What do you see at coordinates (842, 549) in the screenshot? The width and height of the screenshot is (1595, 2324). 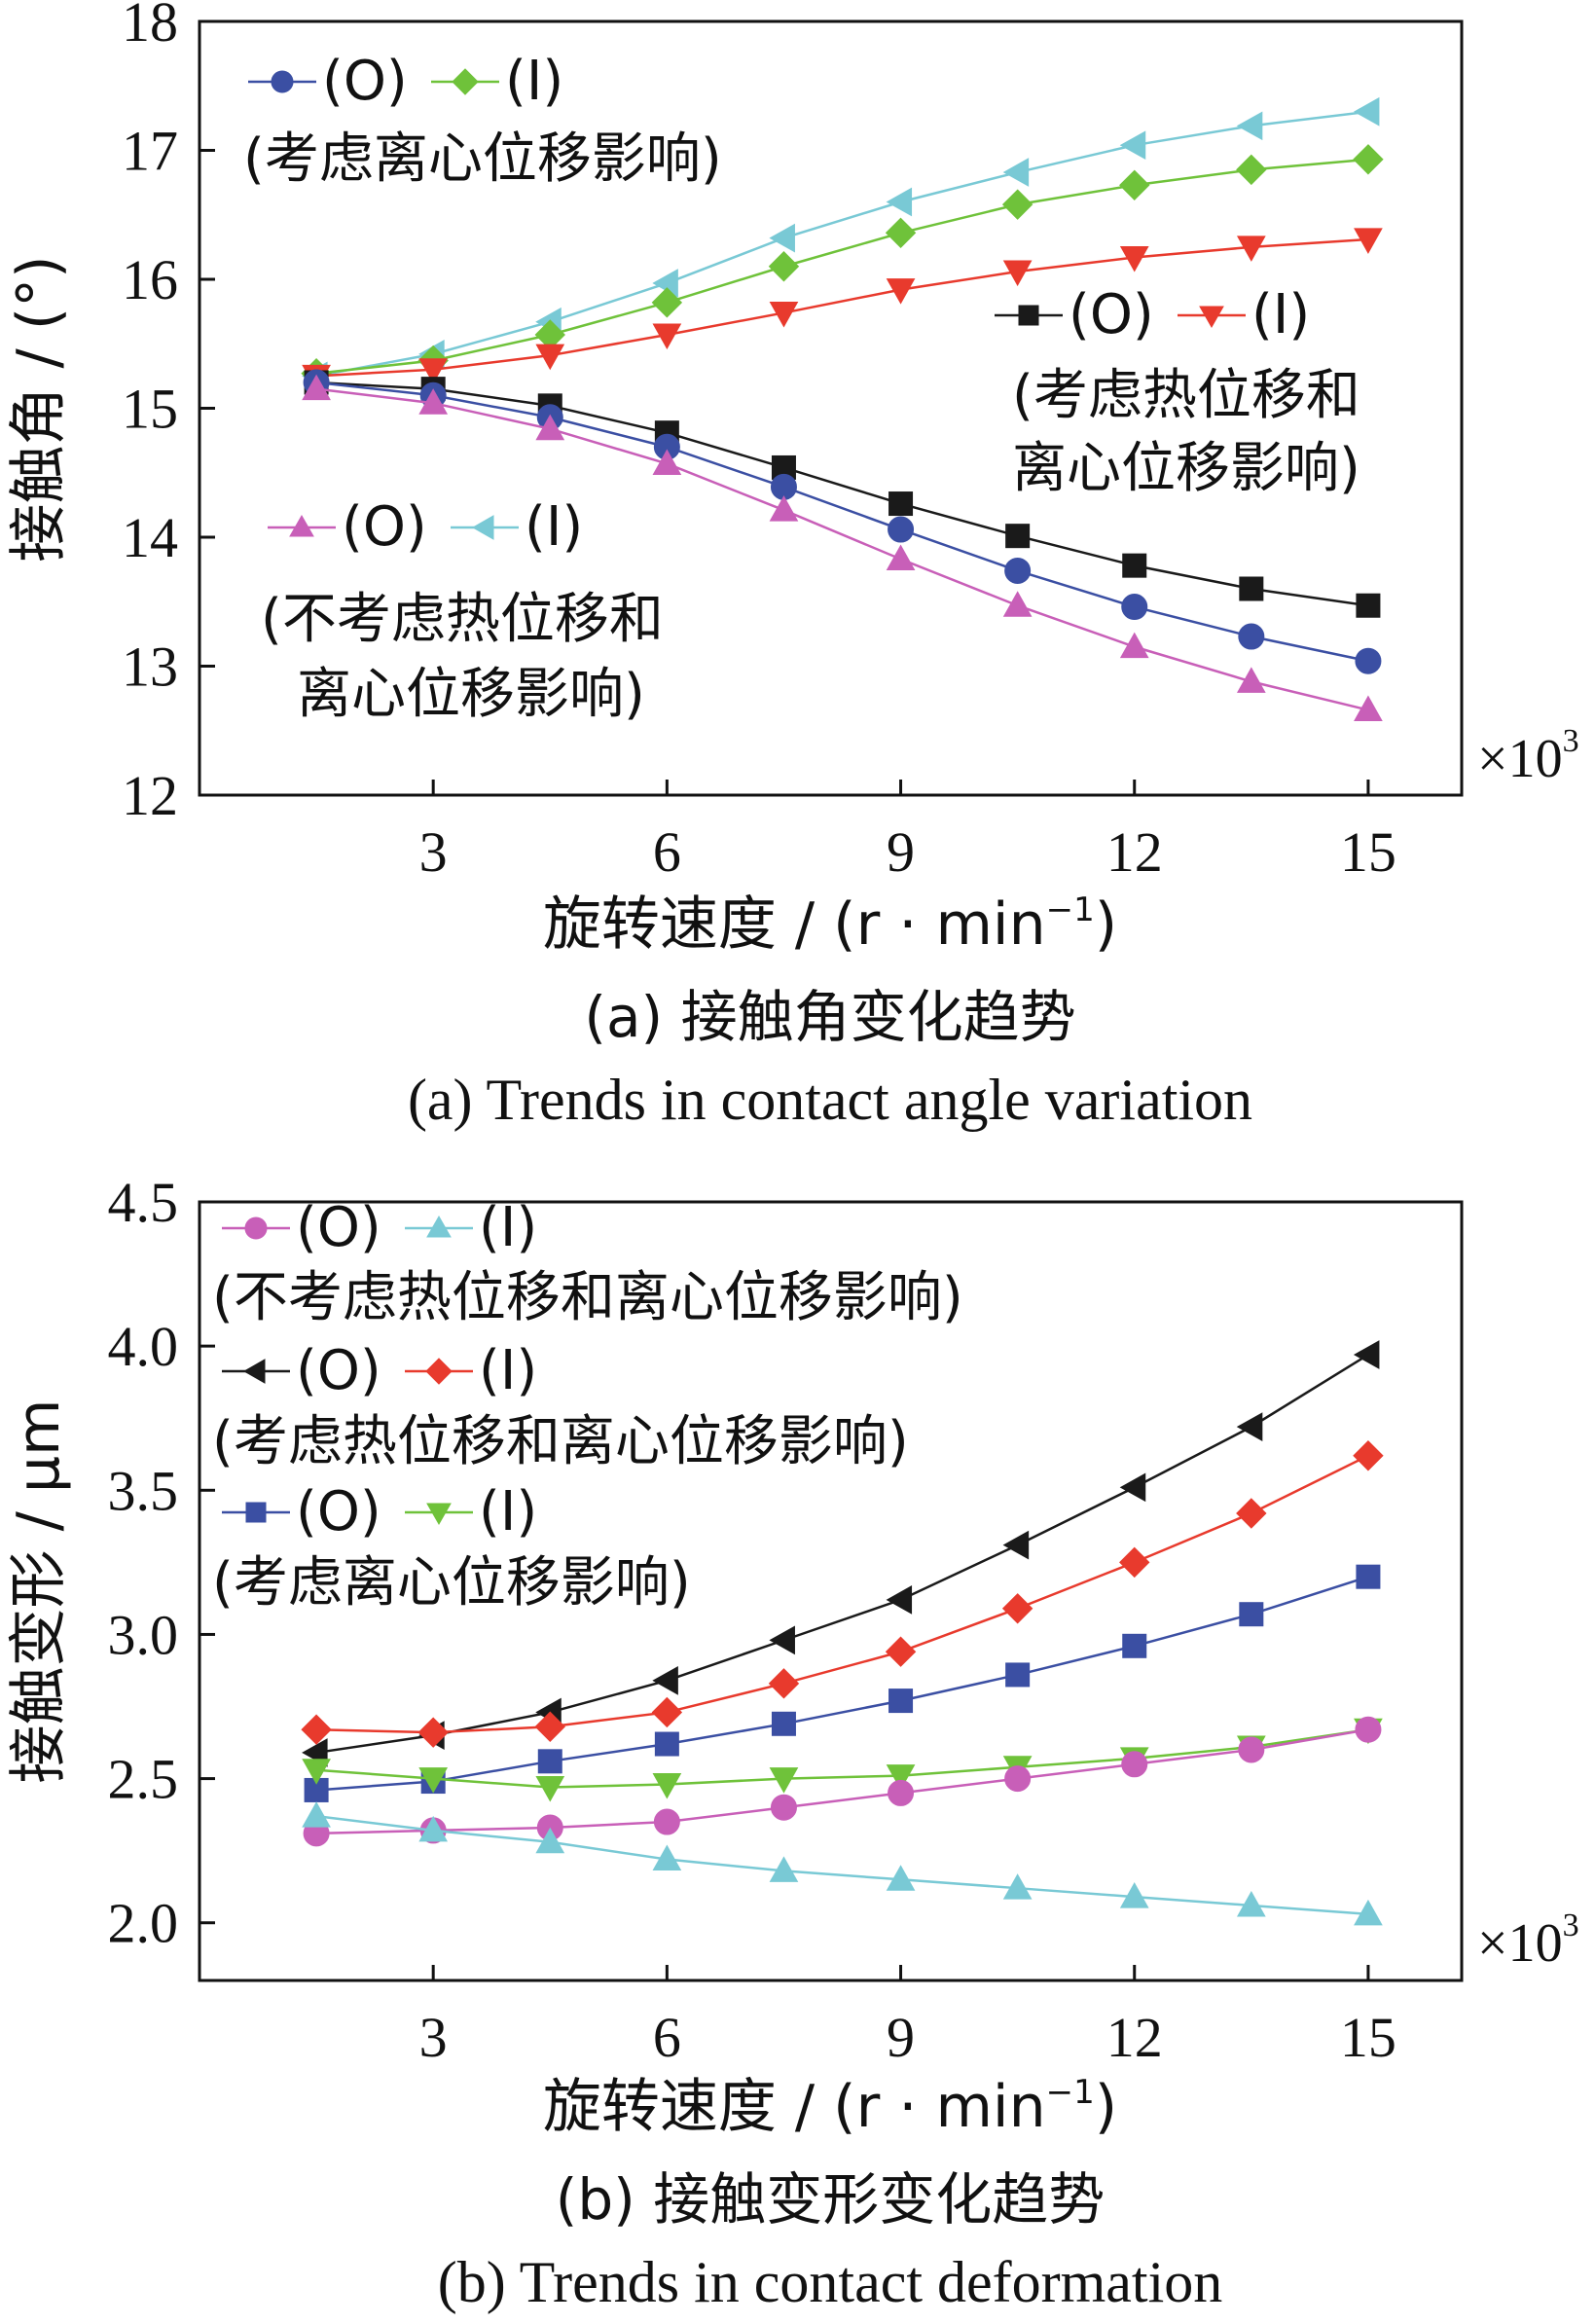 I see `chart-a-series-line-O_none` at bounding box center [842, 549].